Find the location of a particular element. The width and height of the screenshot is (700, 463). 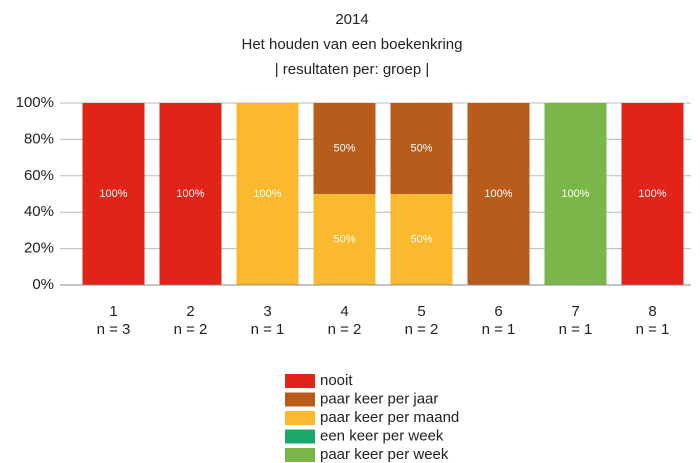

chart-title: | resultaten per: groep | is located at coordinates (352, 69).